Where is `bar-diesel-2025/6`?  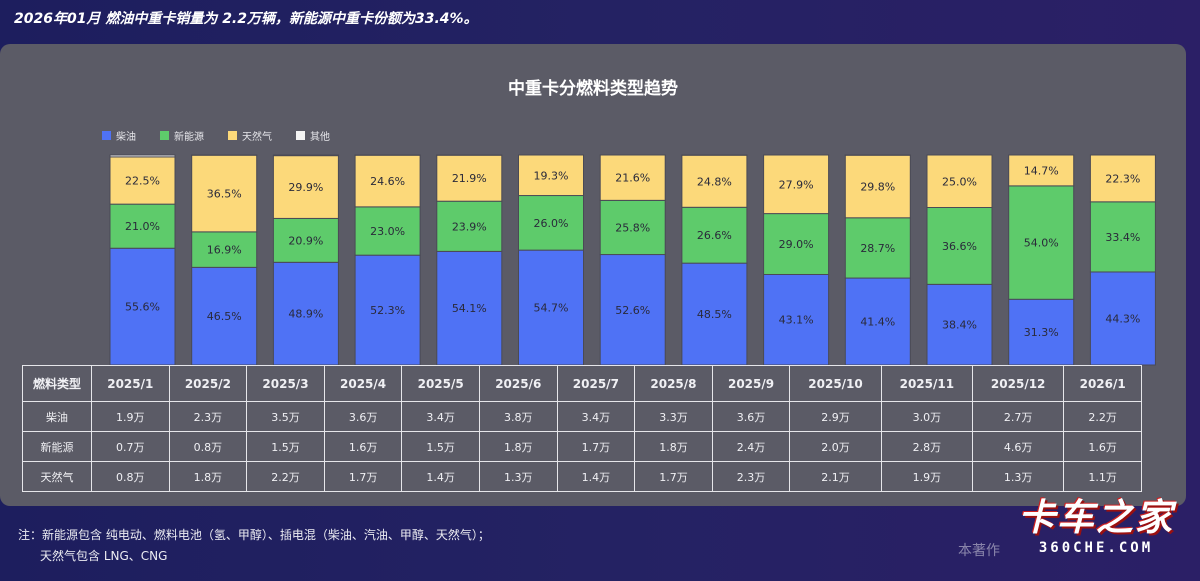 bar-diesel-2025/6 is located at coordinates (551, 307).